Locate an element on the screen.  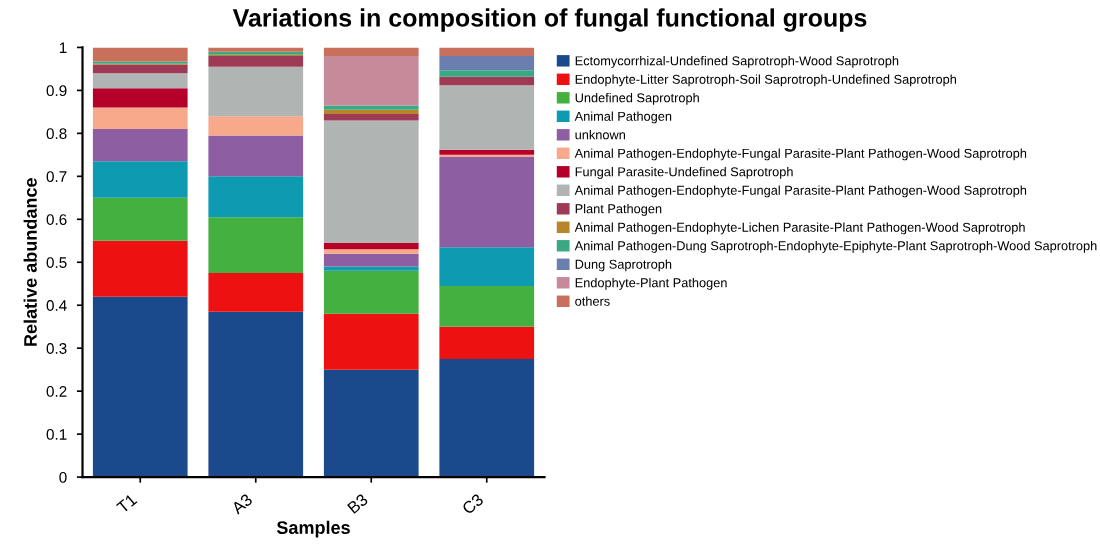
chart-title: Variations in composition of fungal functional groups is located at coordinates (549, 20).